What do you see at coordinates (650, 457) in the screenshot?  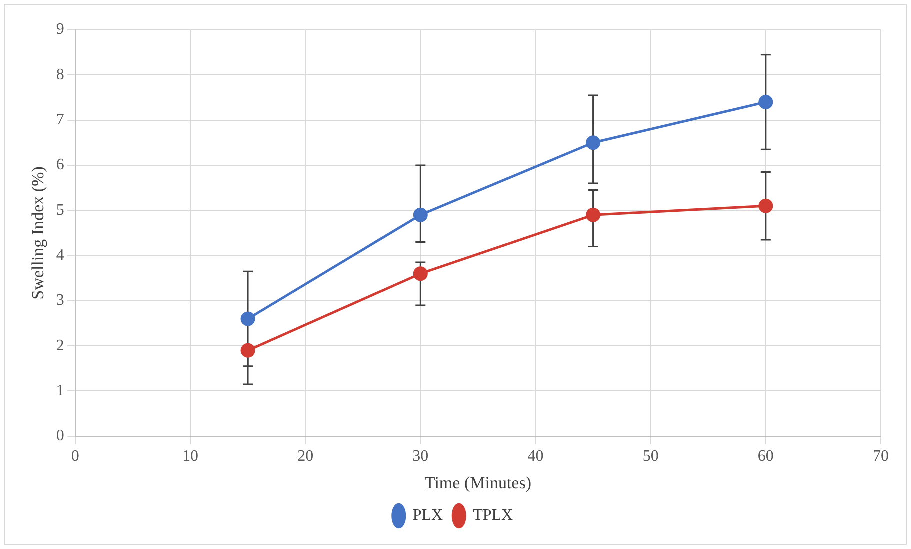 I see `x-tick-label: 50` at bounding box center [650, 457].